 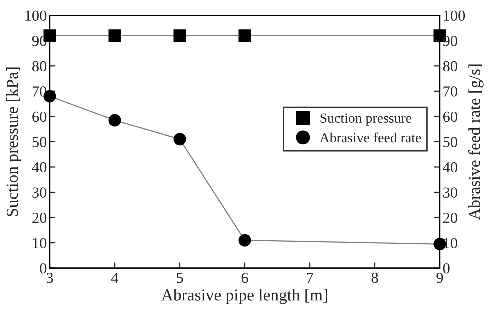 I want to click on y-tick-label: 0, so click(x=43, y=268).